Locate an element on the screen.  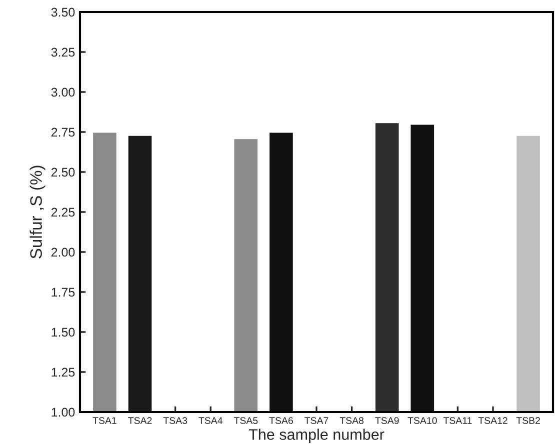
x-tick-label: TSB2 is located at coordinates (528, 420).